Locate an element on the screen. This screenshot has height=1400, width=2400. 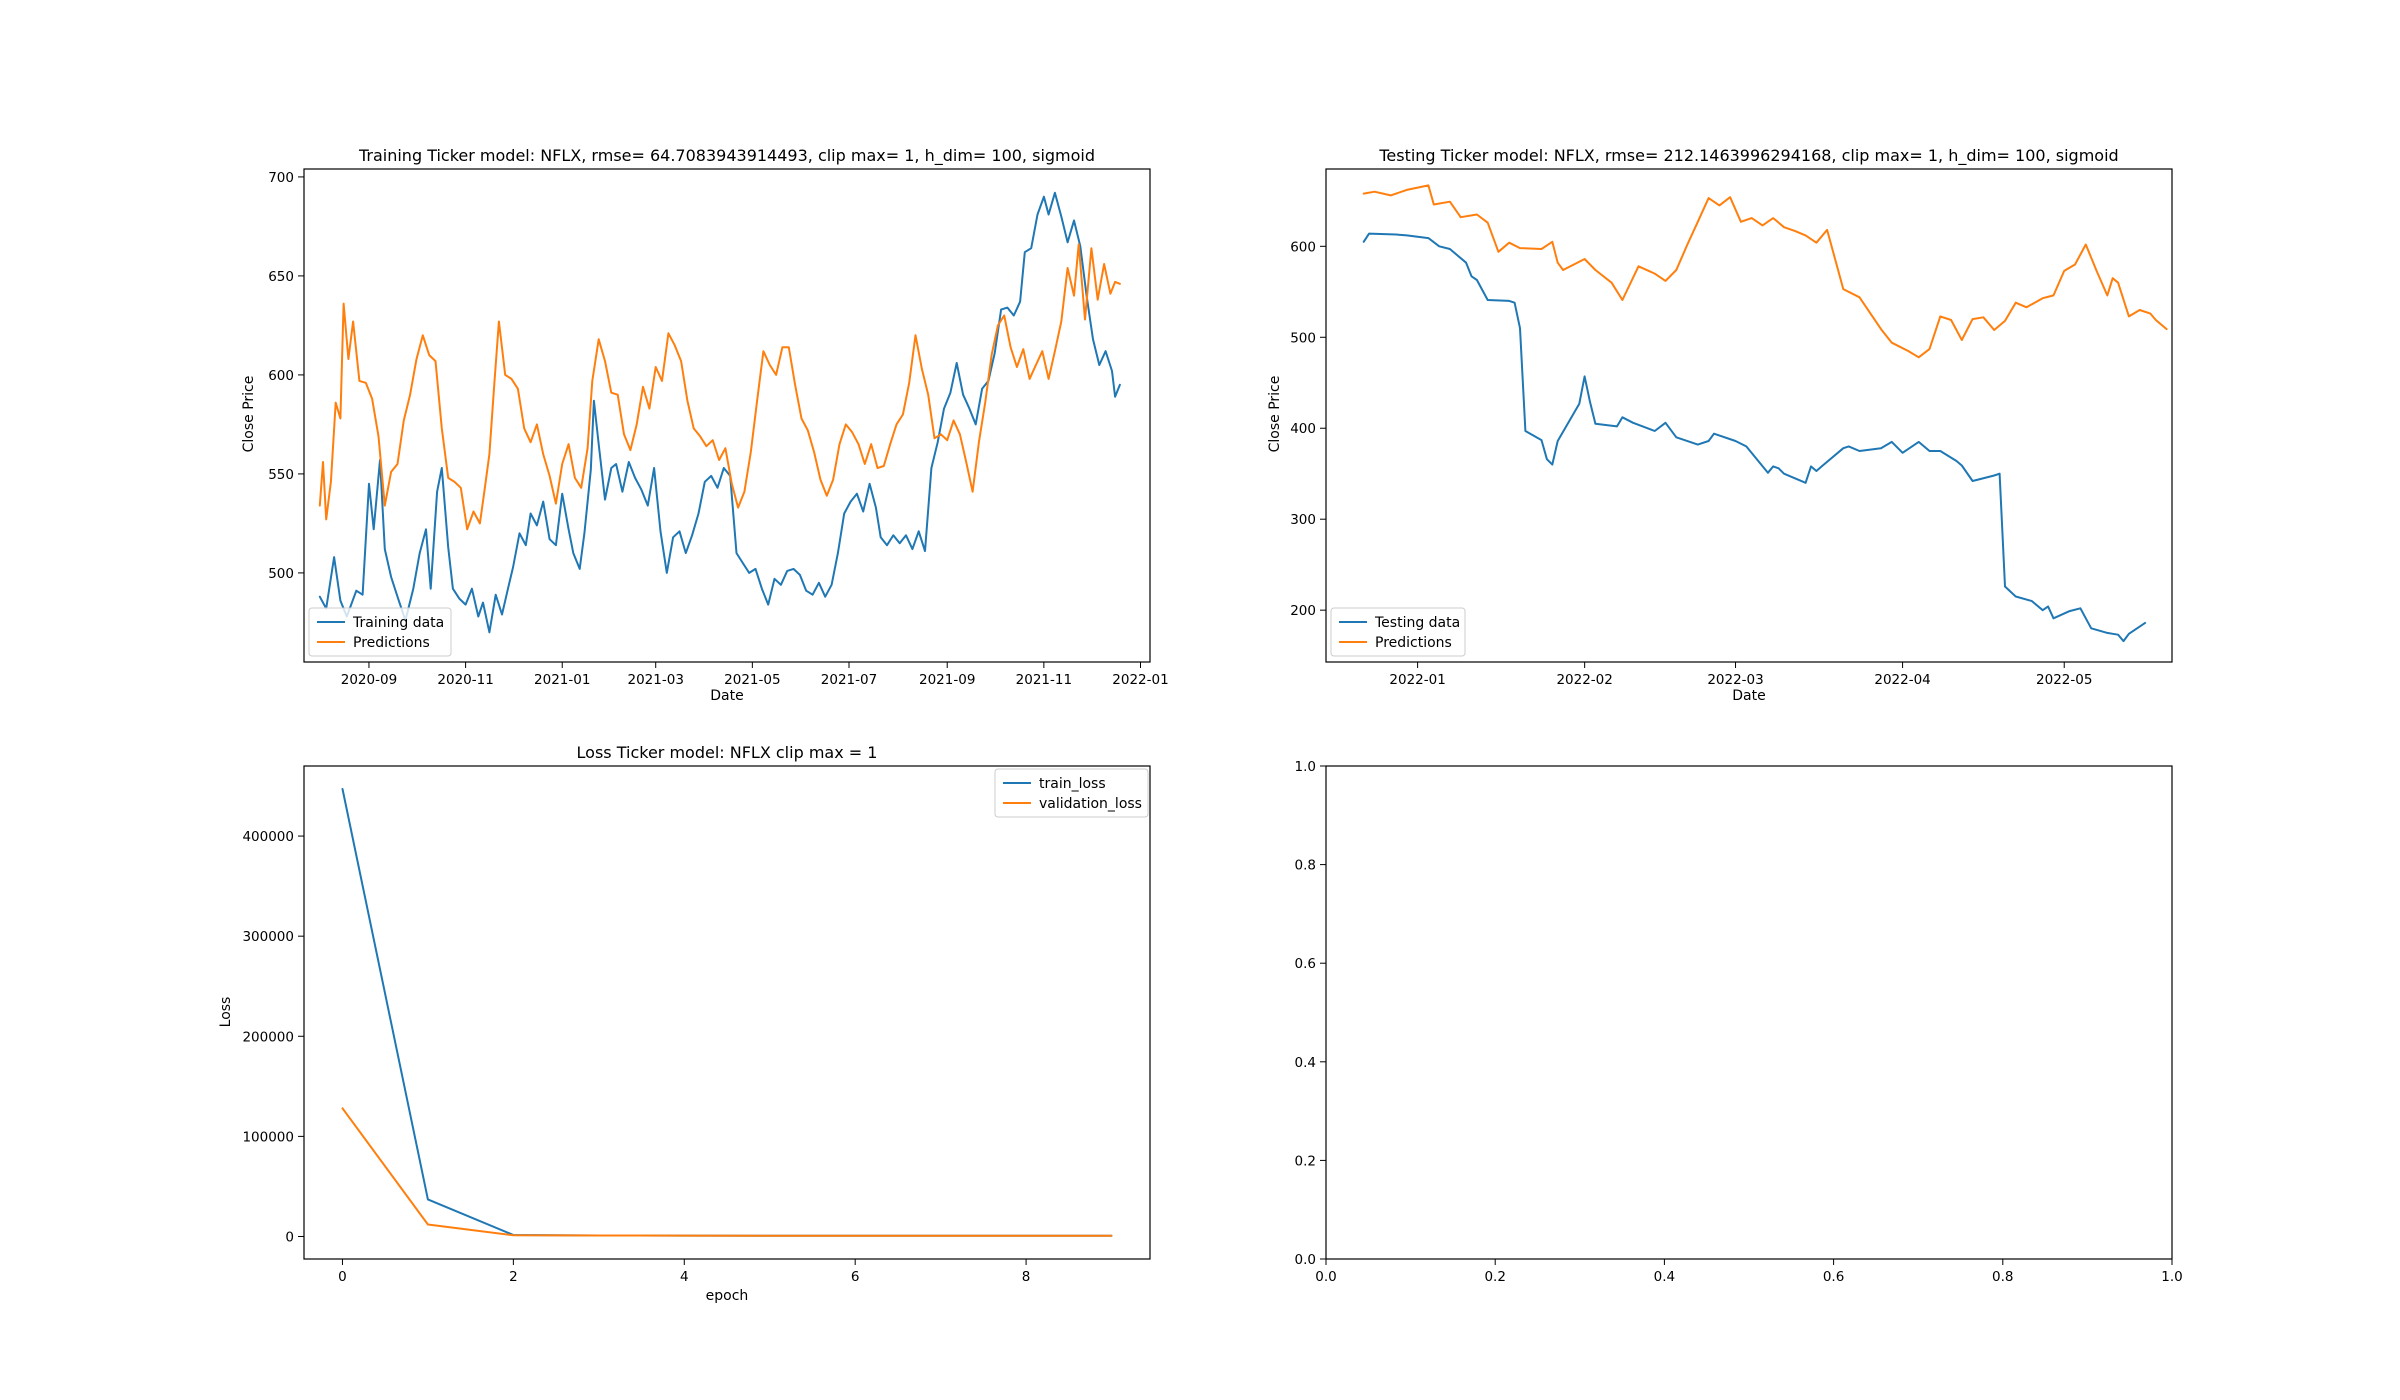
y-tick-label: 200000 is located at coordinates (268, 1037).